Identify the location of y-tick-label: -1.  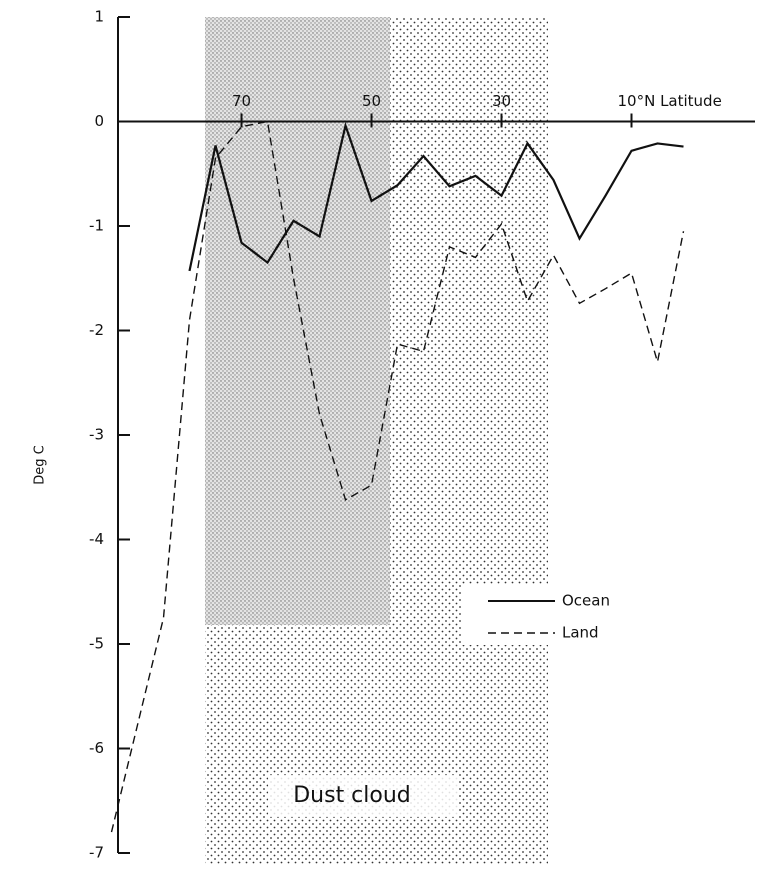
(96, 226).